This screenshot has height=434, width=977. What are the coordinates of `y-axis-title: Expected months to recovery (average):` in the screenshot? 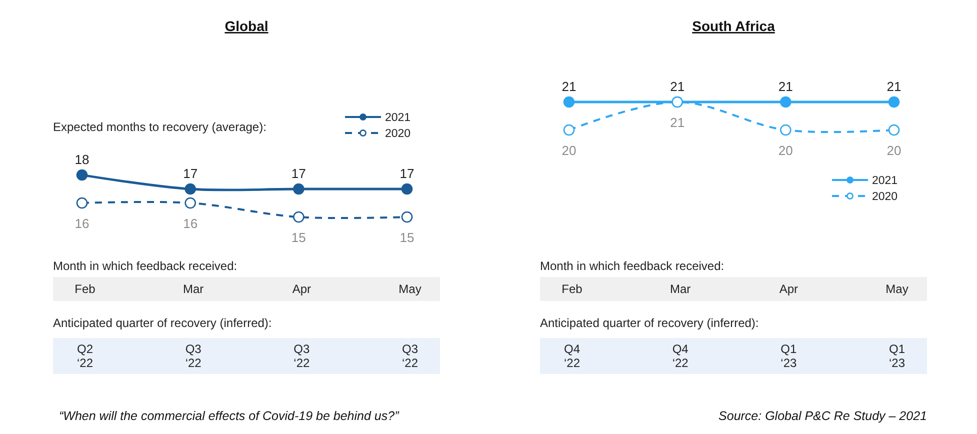 It's located at (159, 127).